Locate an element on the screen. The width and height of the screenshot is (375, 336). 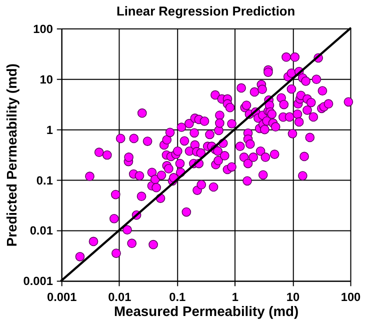
y-tick-label: 1 is located at coordinates (50, 129).